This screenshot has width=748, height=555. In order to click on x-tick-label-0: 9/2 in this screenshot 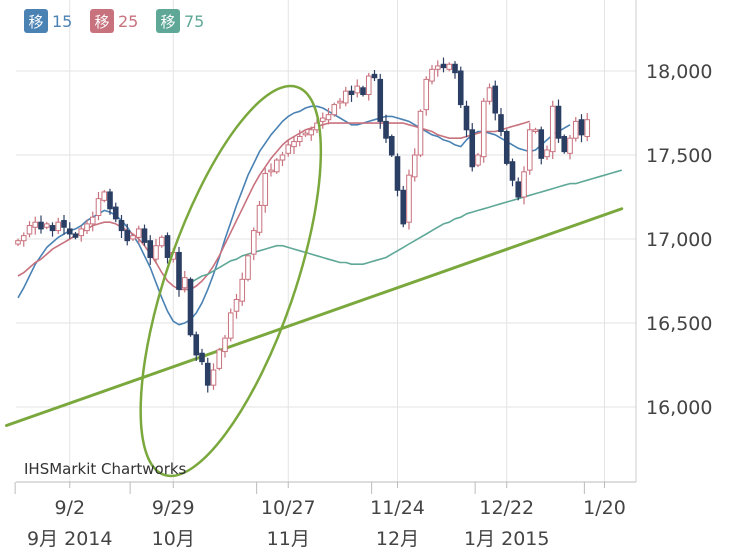, I will do `click(69, 508)`.